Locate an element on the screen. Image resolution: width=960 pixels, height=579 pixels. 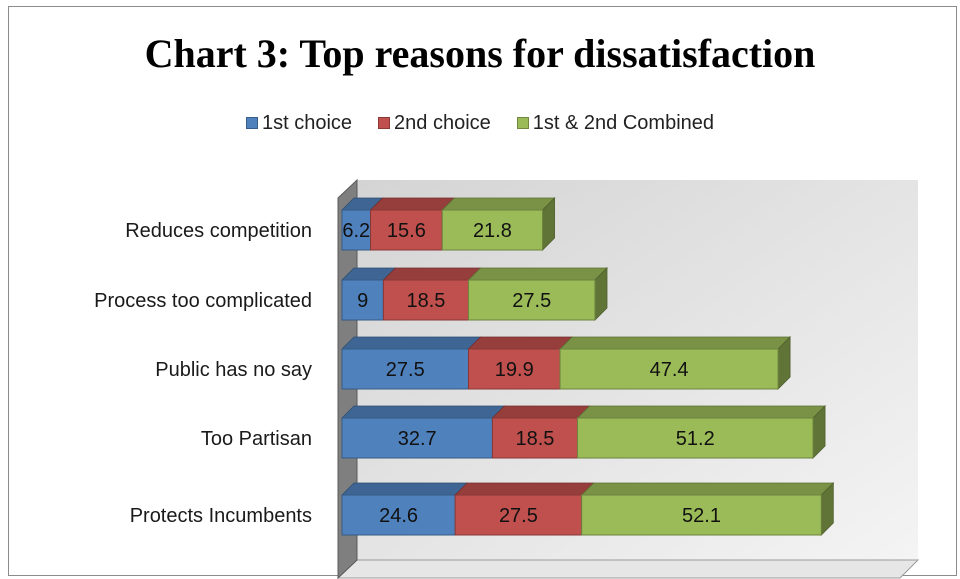
data-label-protects-incumbents-1st-2nd-combined: 52.1 is located at coordinates (701, 516).